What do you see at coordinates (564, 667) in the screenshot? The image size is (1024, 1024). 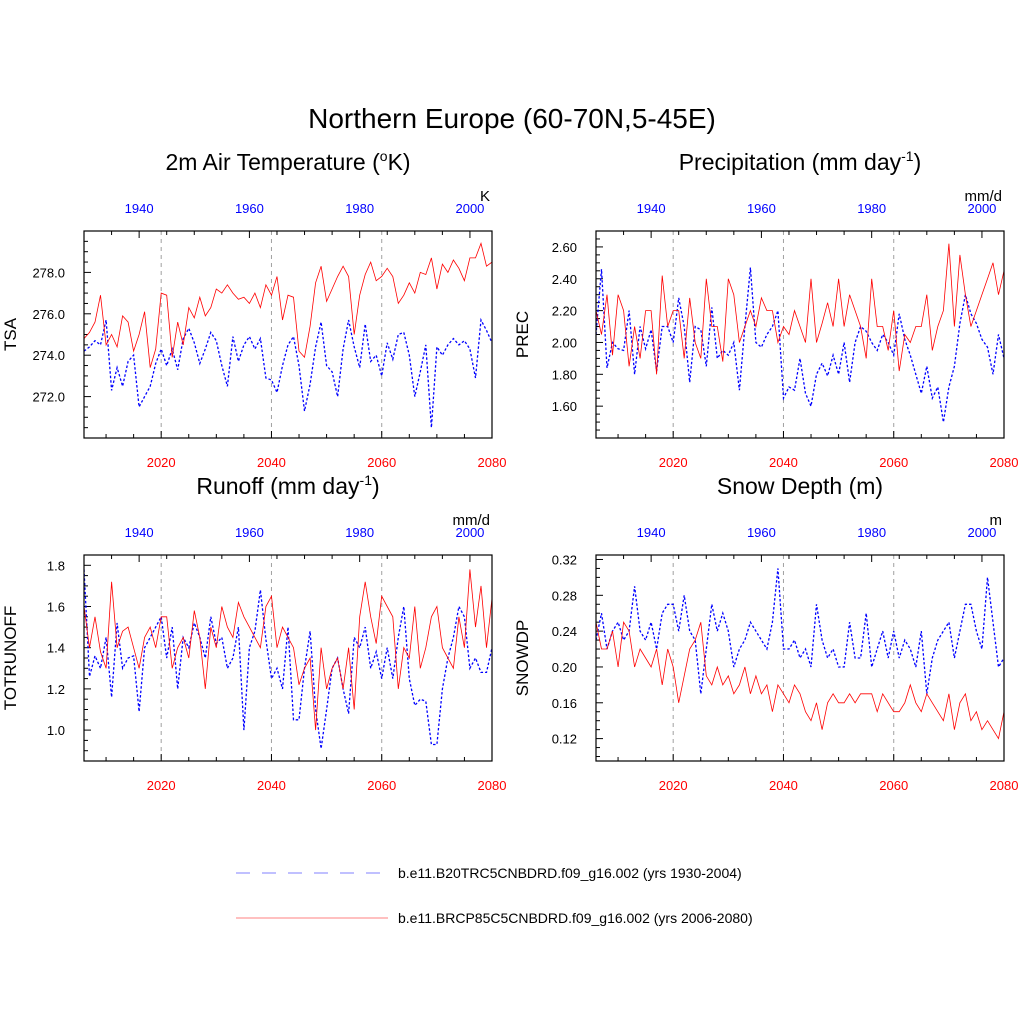 I see `y-tick-label: 0.20` at bounding box center [564, 667].